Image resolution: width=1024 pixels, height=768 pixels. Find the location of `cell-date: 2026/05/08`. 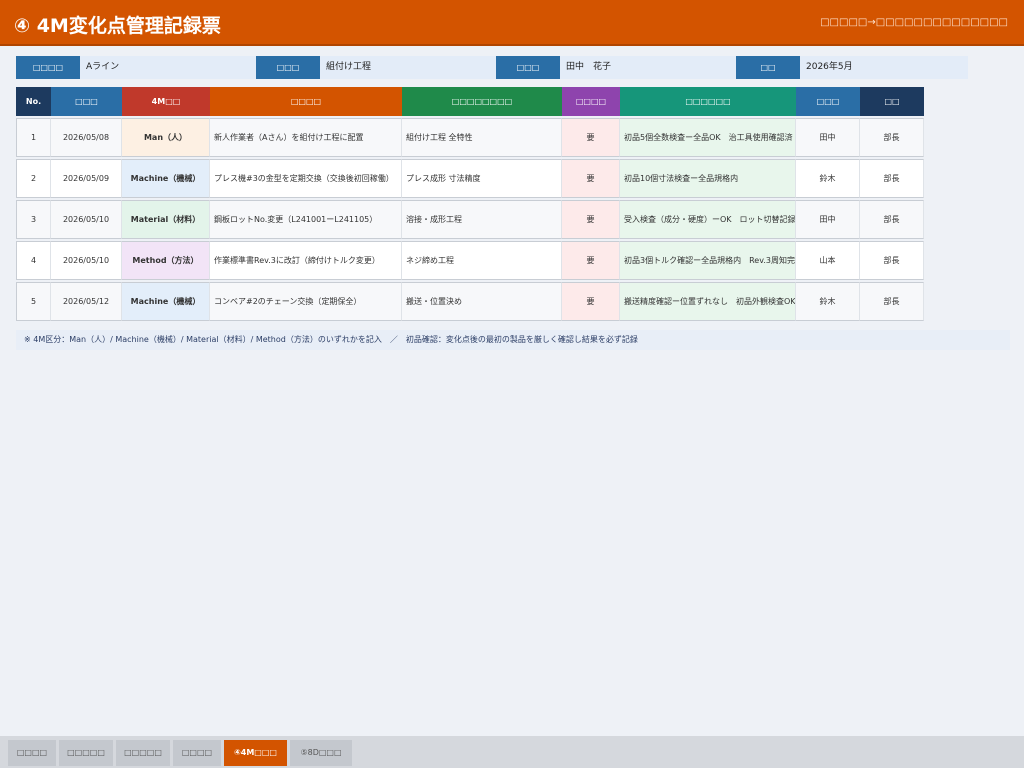

cell-date: 2026/05/08 is located at coordinates (86, 137).